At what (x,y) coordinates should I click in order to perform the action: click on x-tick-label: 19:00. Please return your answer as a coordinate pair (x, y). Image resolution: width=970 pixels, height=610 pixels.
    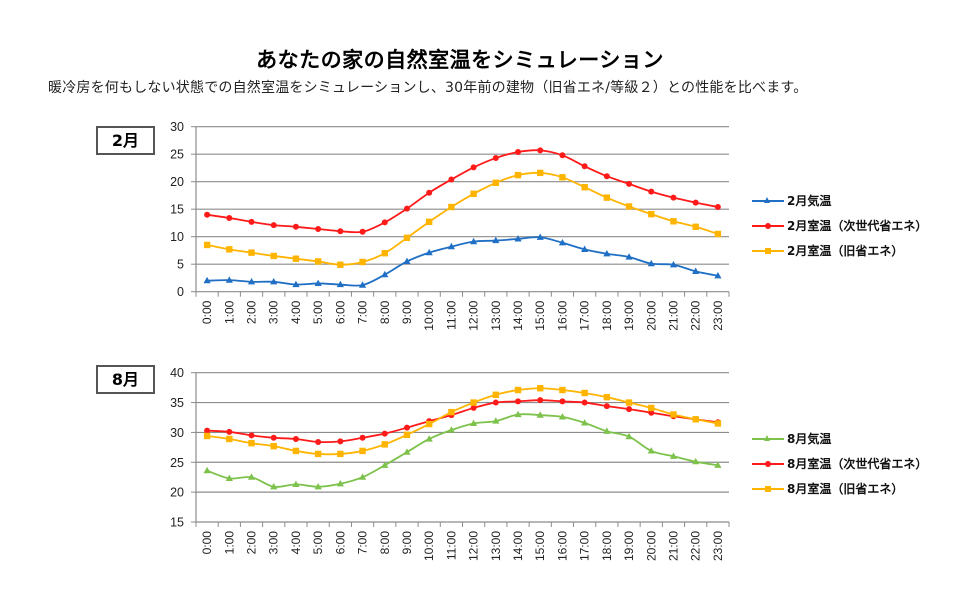
    Looking at the image, I should click on (629, 315).